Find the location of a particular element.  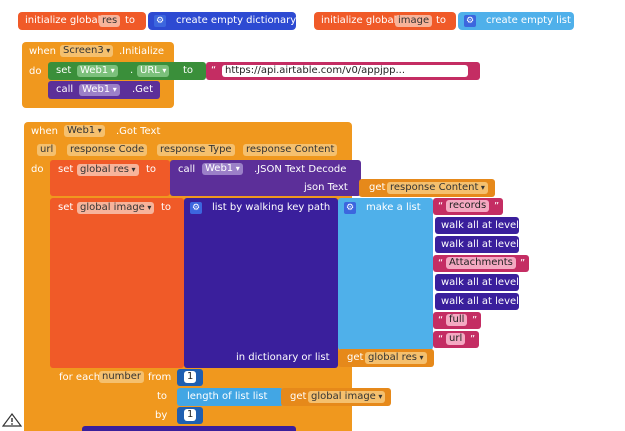

set-global-image-block: set global image to is located at coordinates (117, 283).